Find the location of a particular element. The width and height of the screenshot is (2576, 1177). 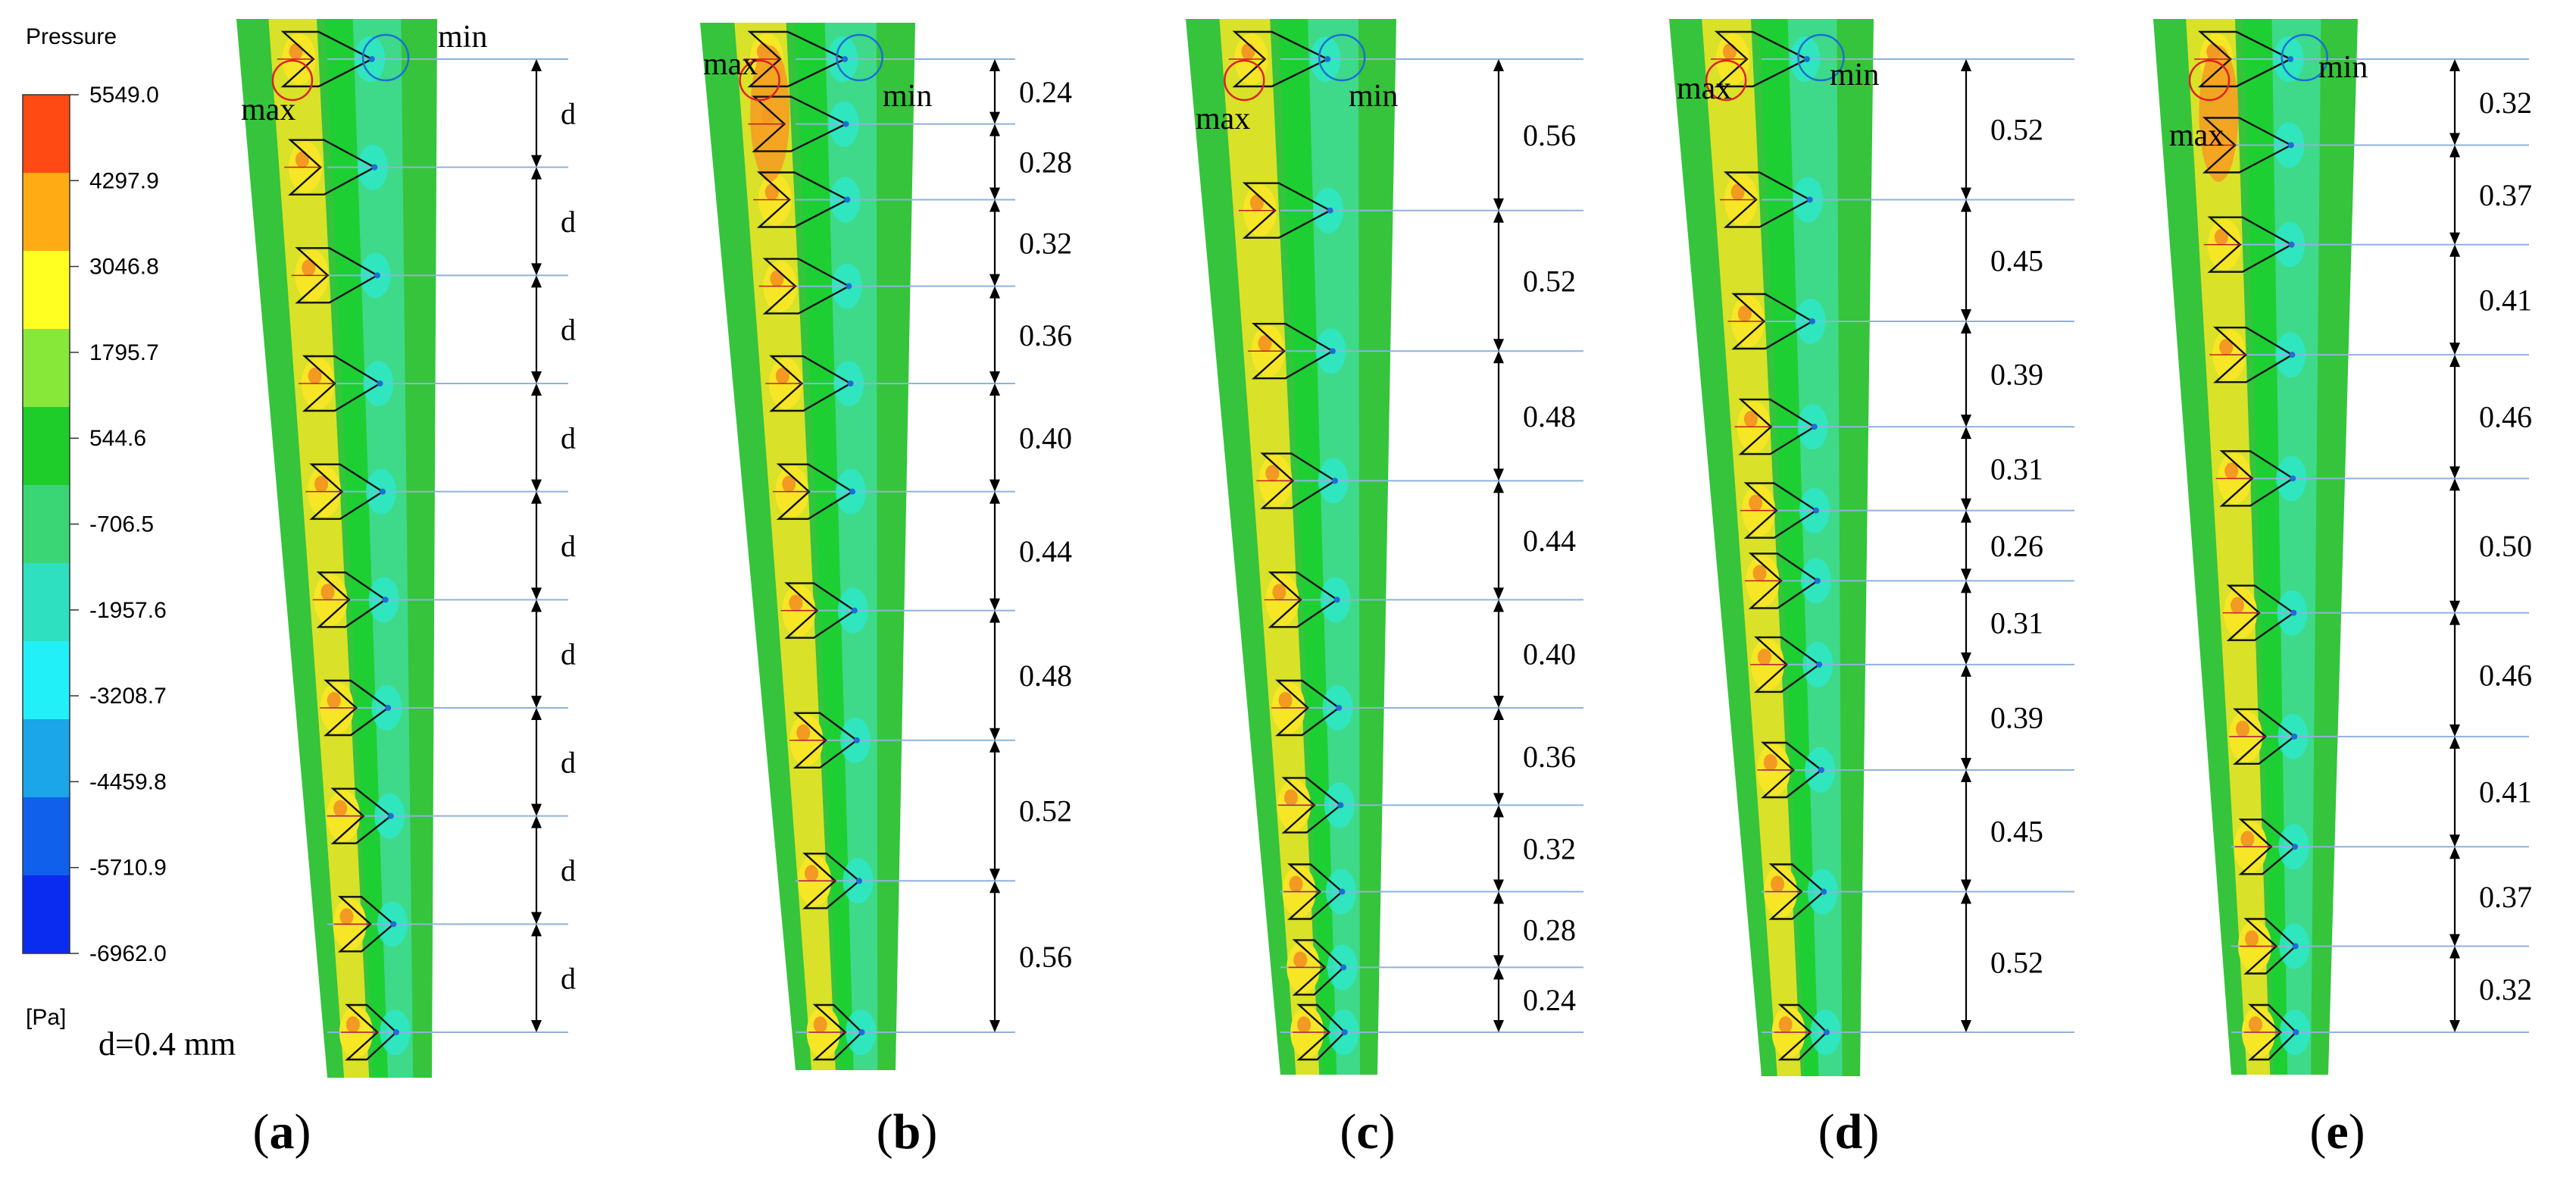

channel-body is located at coordinates (1771, 548).